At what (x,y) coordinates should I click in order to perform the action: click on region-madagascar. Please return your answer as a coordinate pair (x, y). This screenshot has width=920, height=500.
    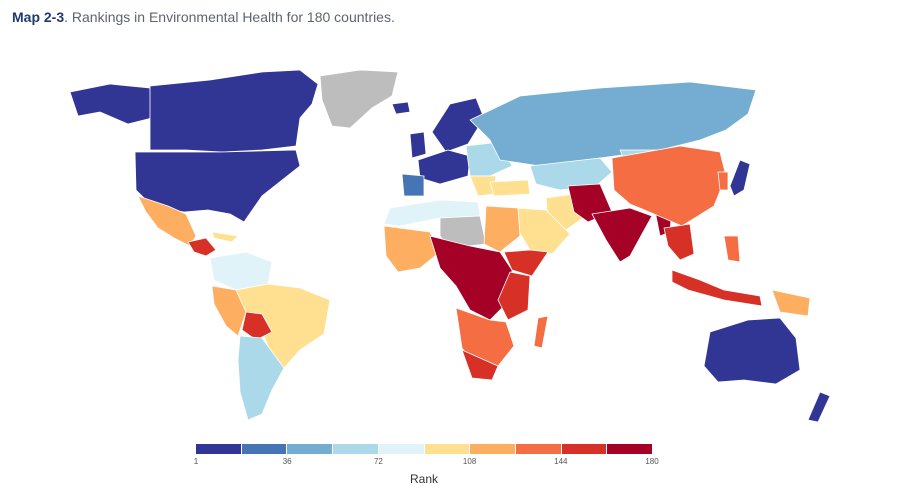
    Looking at the image, I should click on (541, 332).